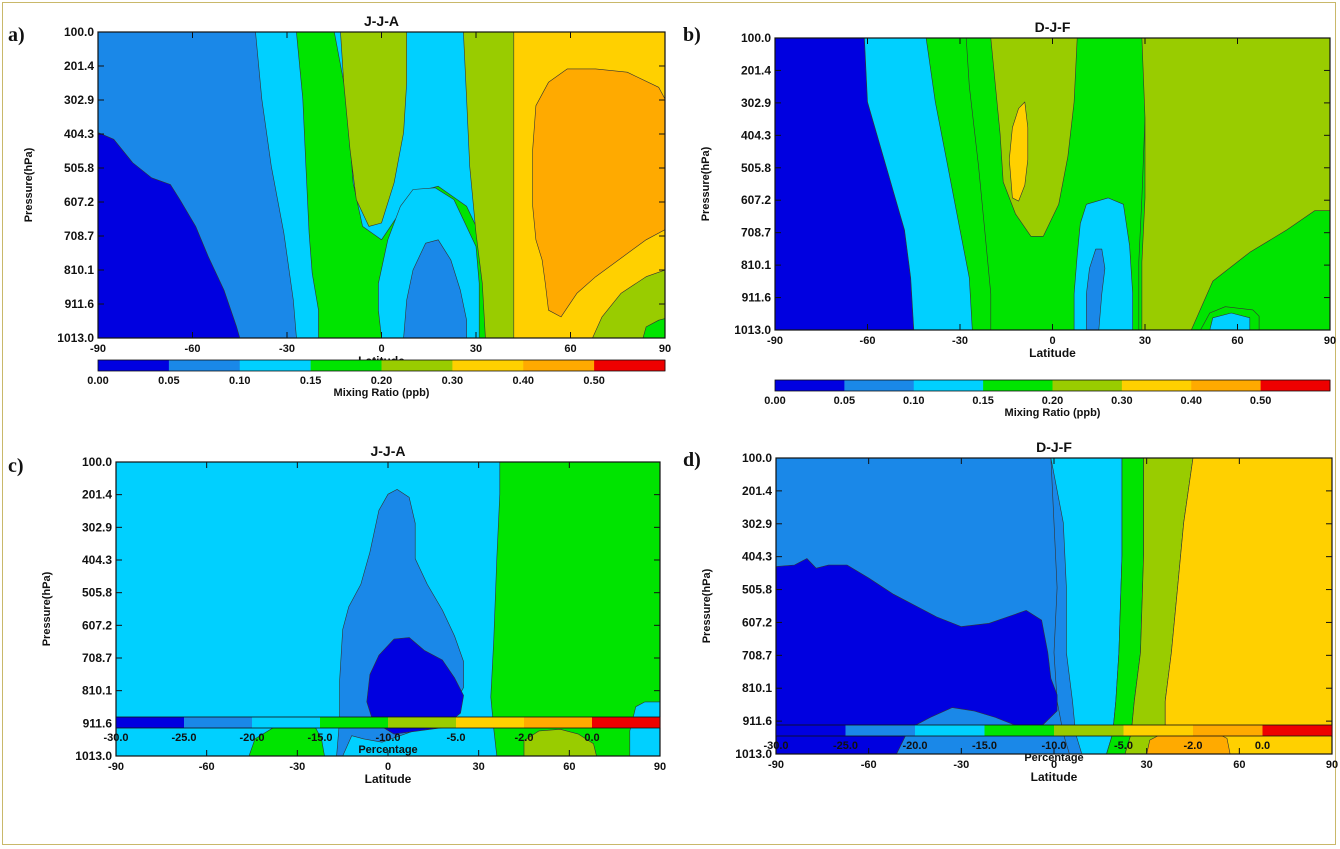 This screenshot has width=1340, height=849. What do you see at coordinates (452, 381) in the screenshot?
I see `colorbar-tick-label: 0.30` at bounding box center [452, 381].